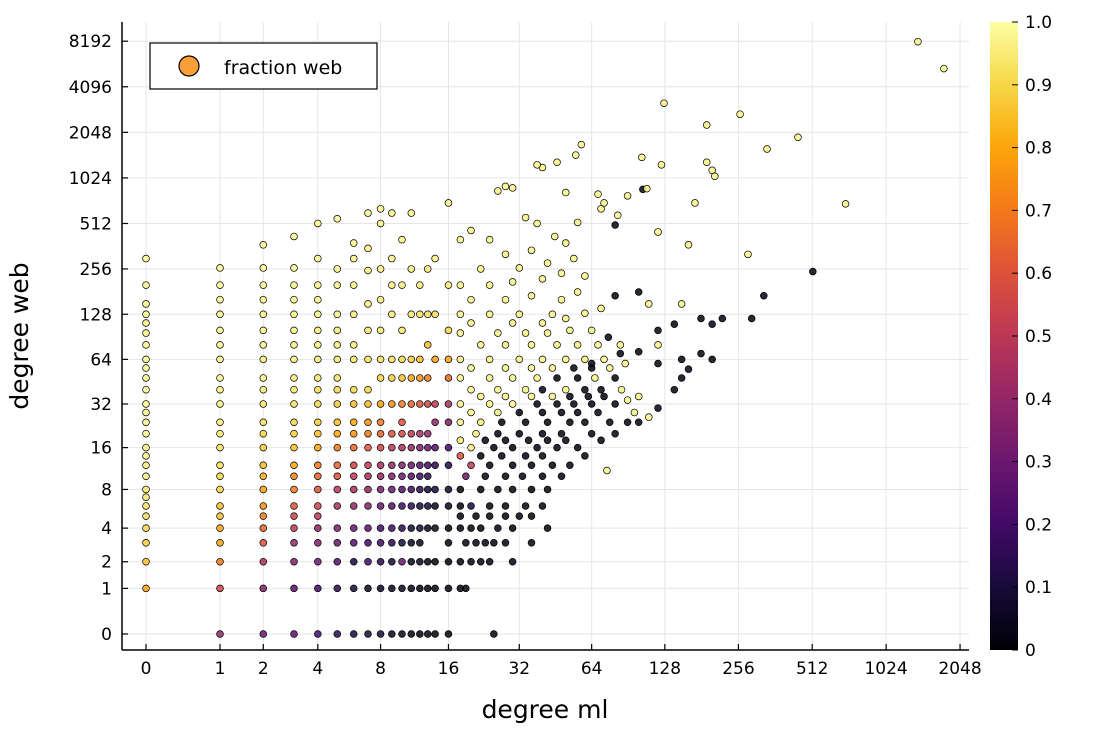 This screenshot has height=737, width=1100. I want to click on colorbar-tick-label: 0.4, so click(1038, 400).